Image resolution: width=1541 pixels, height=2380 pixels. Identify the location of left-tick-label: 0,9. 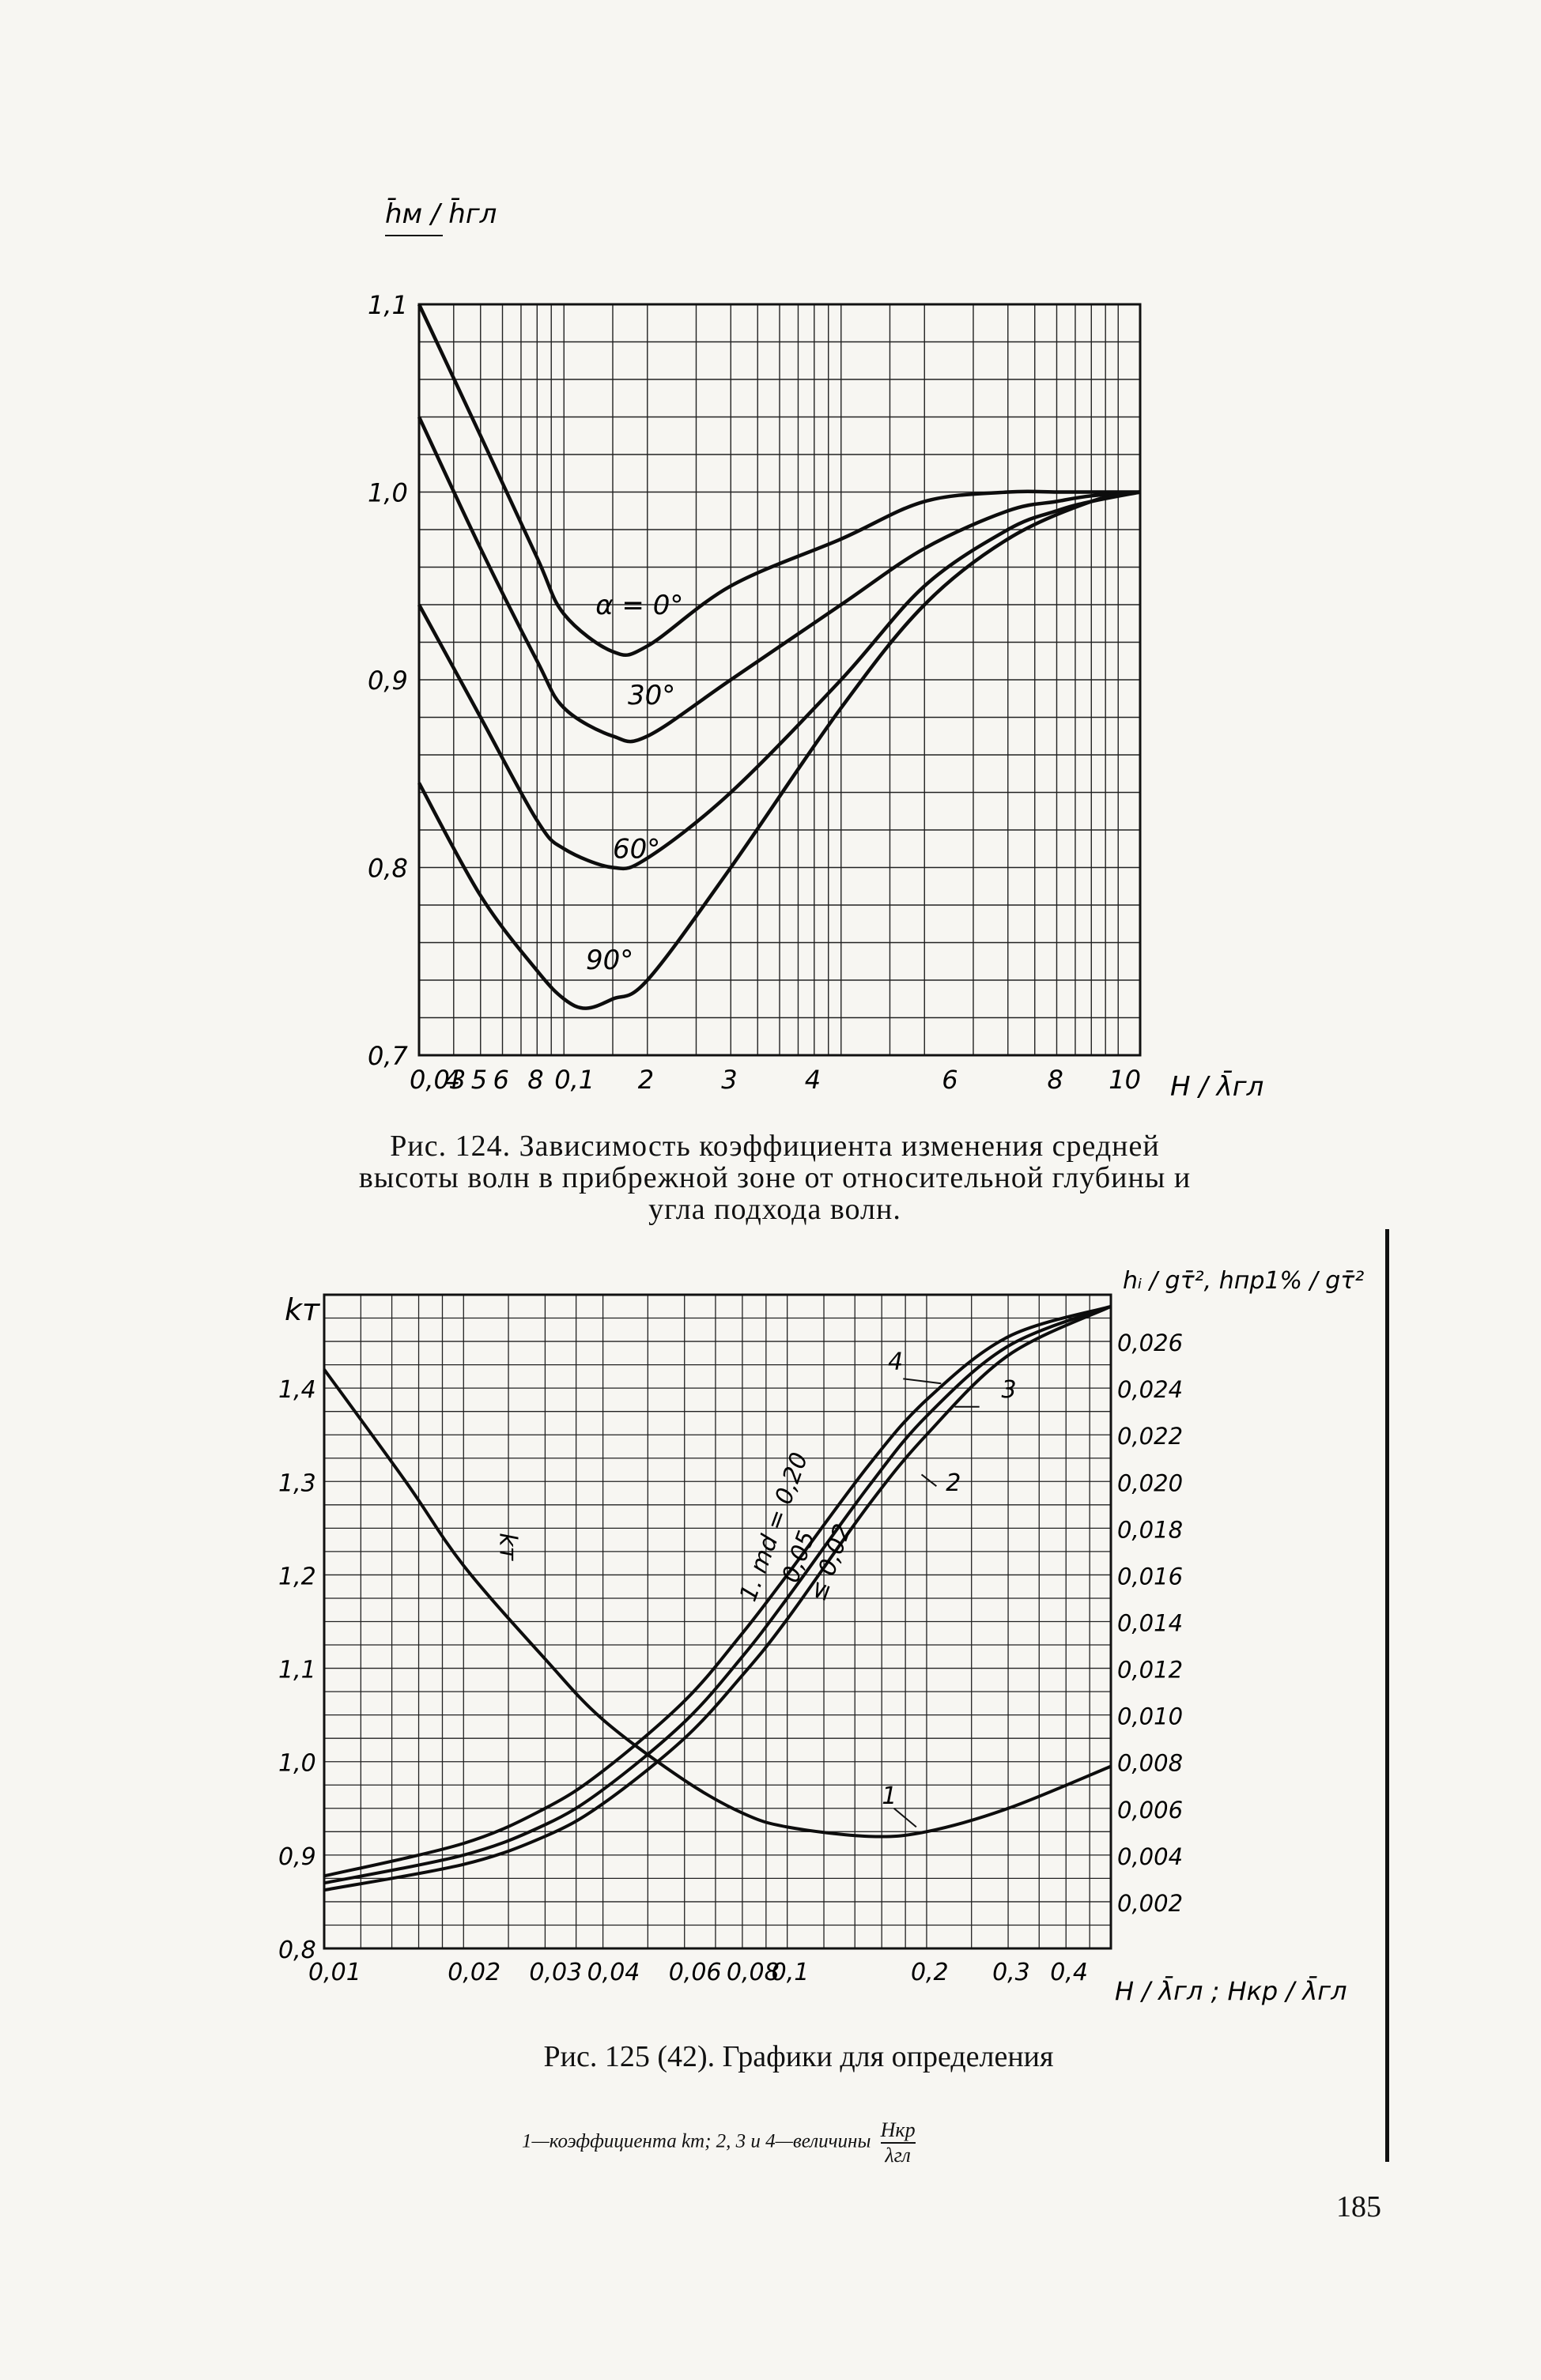
(297, 1857).